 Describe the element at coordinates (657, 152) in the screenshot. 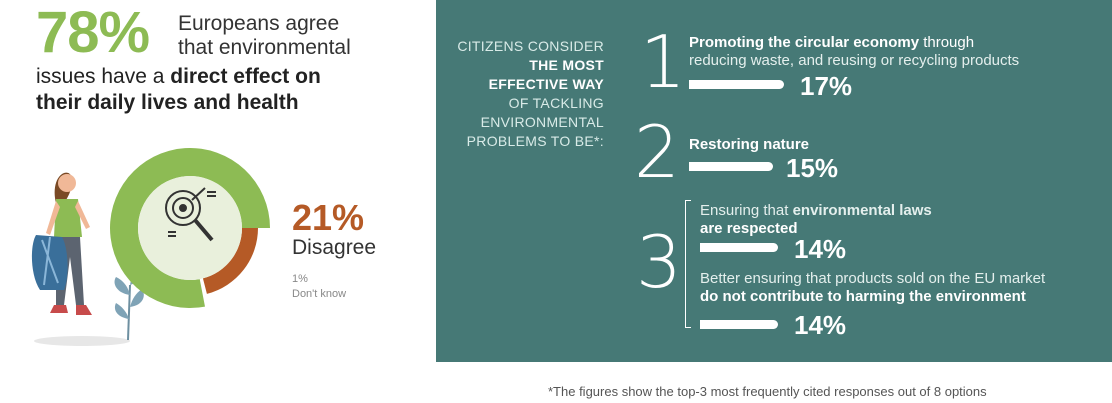

I see `rank-number-2: 2` at that location.